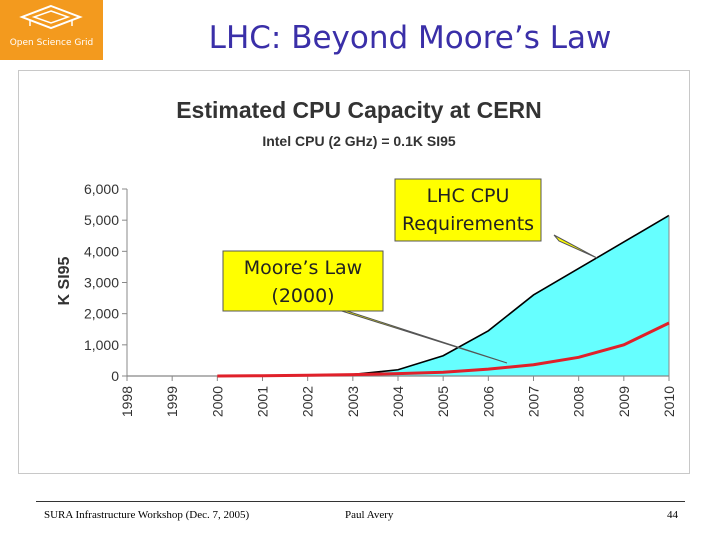  I want to click on x-tick-label: 2004, so click(398, 401).